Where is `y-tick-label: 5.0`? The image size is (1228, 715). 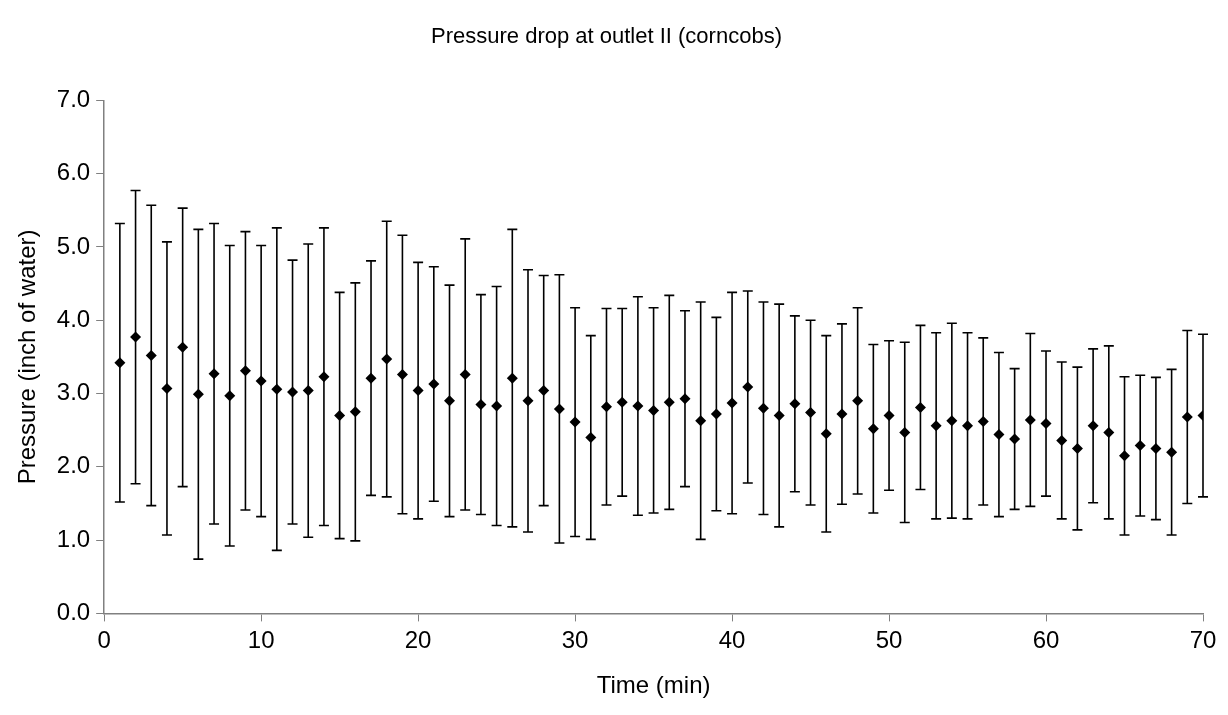 y-tick-label: 5.0 is located at coordinates (73, 245).